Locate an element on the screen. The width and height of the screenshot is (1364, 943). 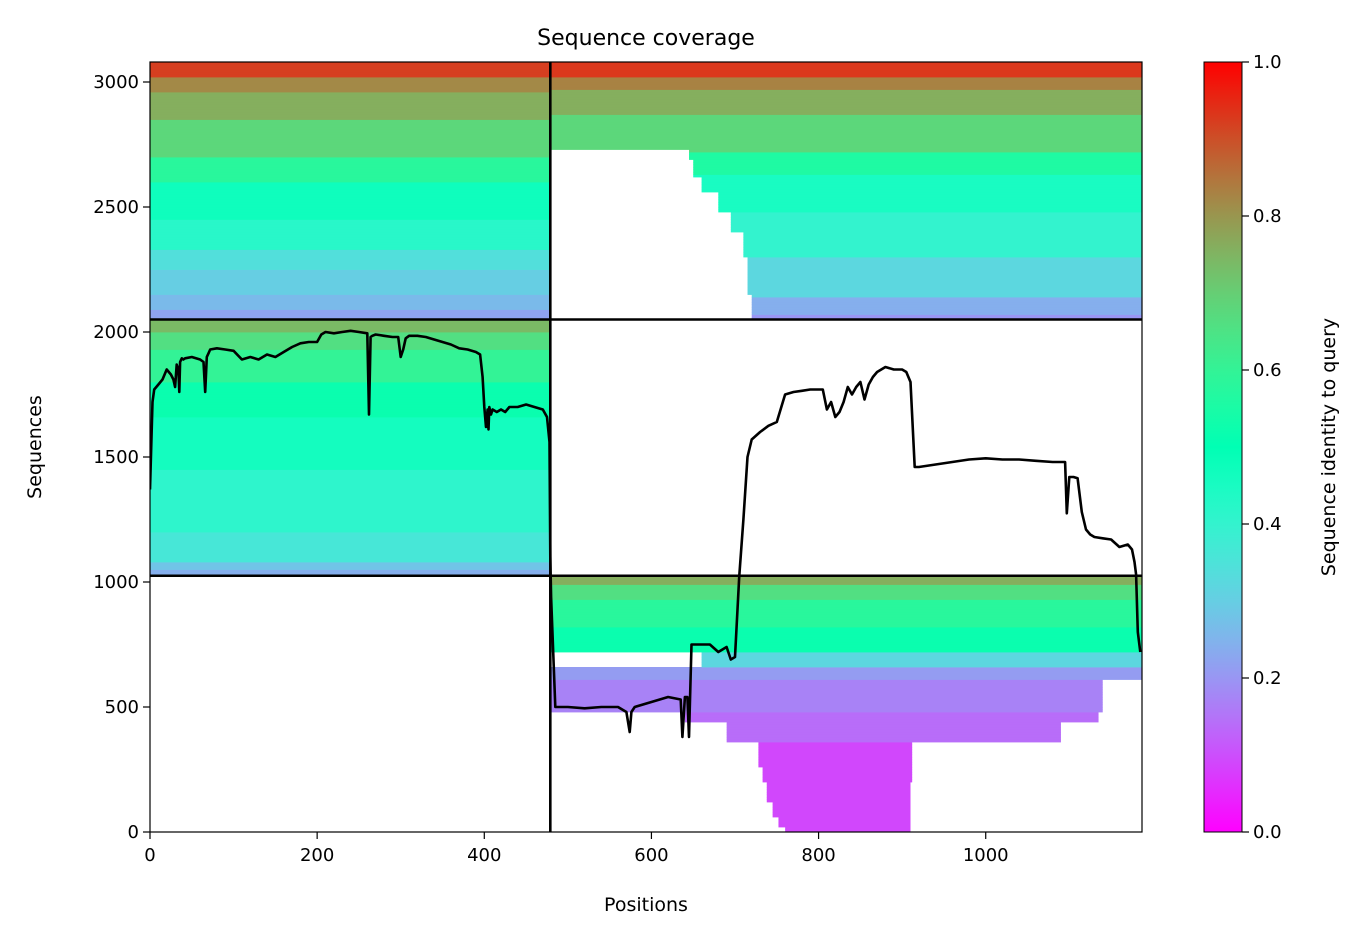
colorbar-tick-label: 0.6 is located at coordinates (1267, 370).